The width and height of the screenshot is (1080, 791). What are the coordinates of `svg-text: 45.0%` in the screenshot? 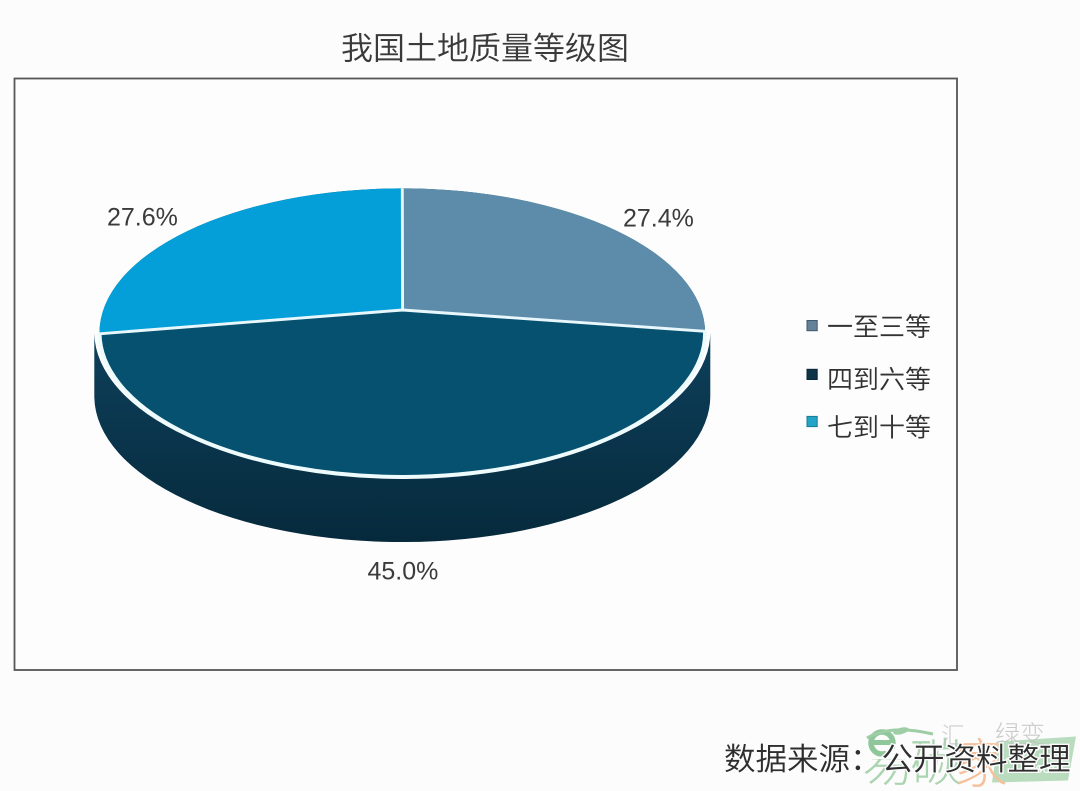 It's located at (403, 572).